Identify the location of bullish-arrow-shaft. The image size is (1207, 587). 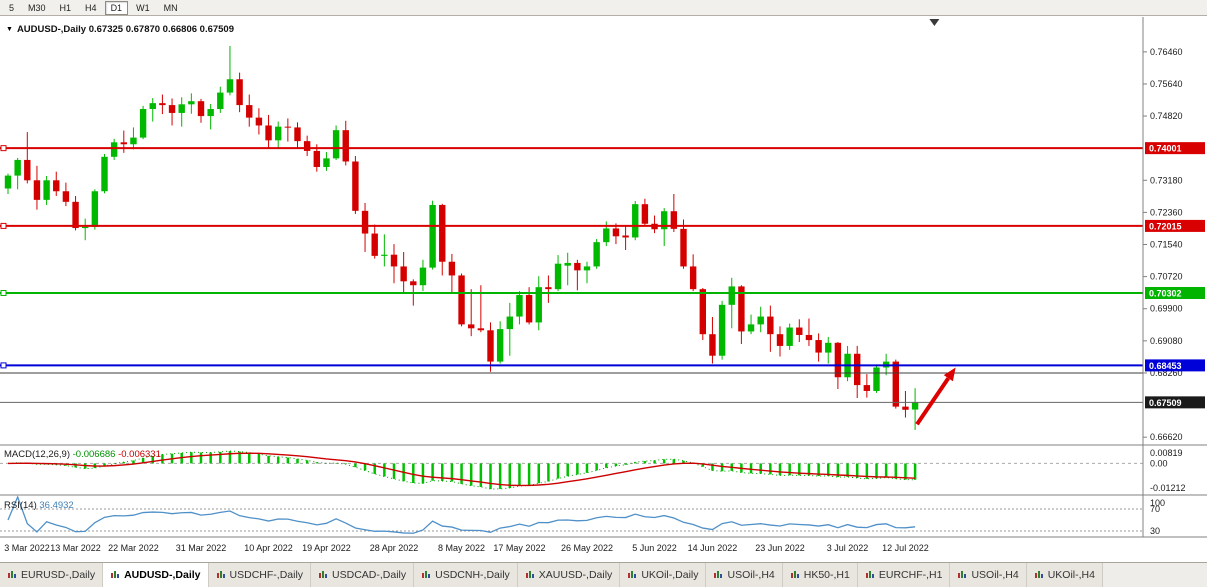
(932, 401).